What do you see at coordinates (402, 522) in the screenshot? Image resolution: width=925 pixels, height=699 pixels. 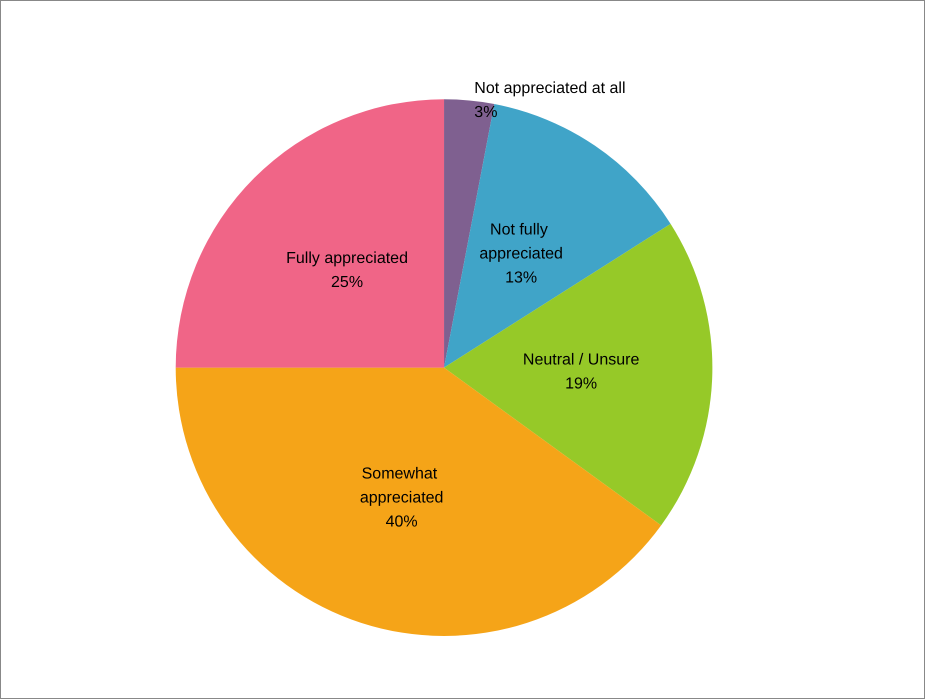 I see `data-label: 40%` at bounding box center [402, 522].